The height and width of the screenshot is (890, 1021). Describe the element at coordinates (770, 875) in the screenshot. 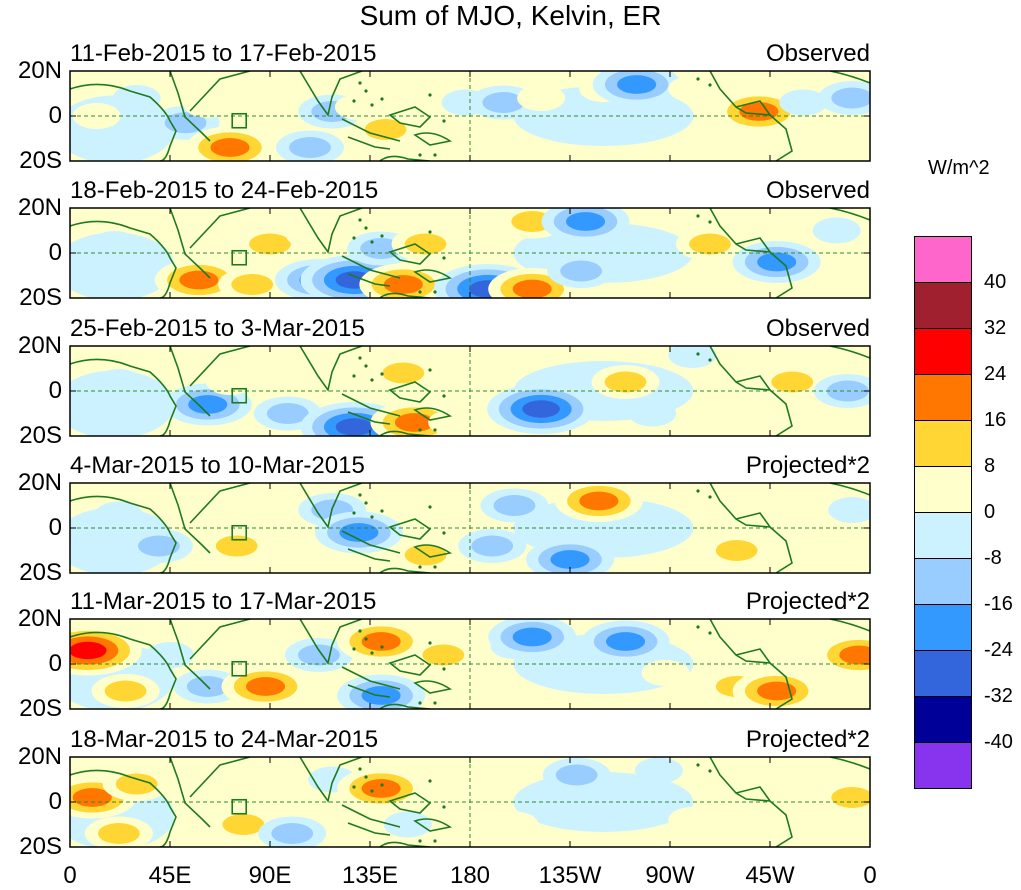

I see `longitude-tick-label: 45W` at that location.